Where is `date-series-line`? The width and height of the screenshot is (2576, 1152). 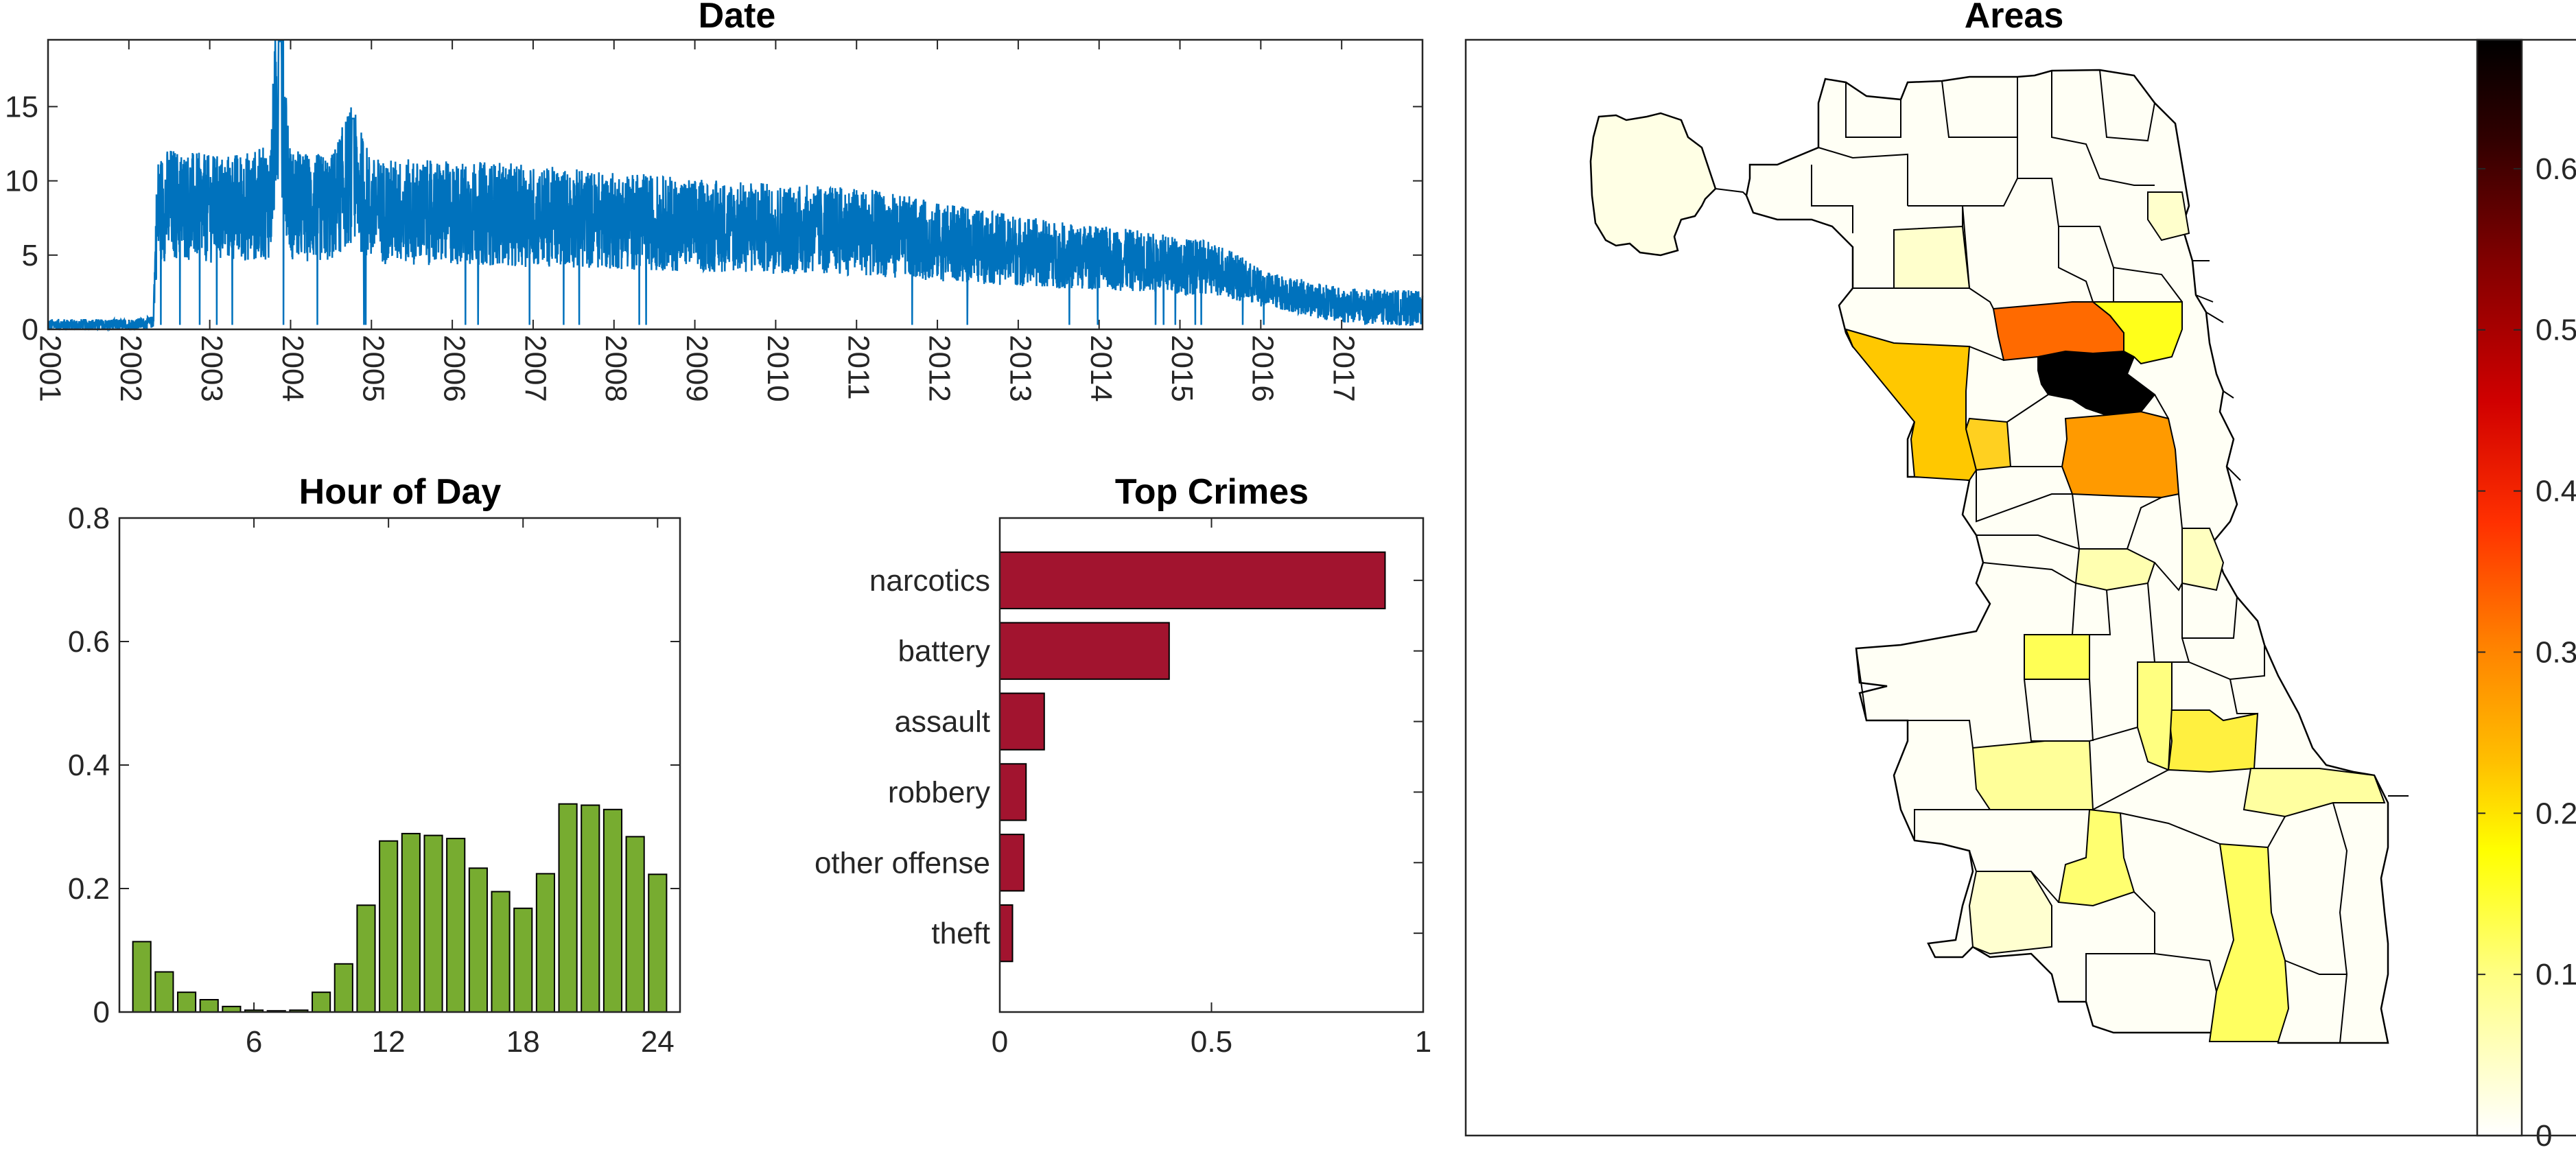 date-series-line is located at coordinates (735, 185).